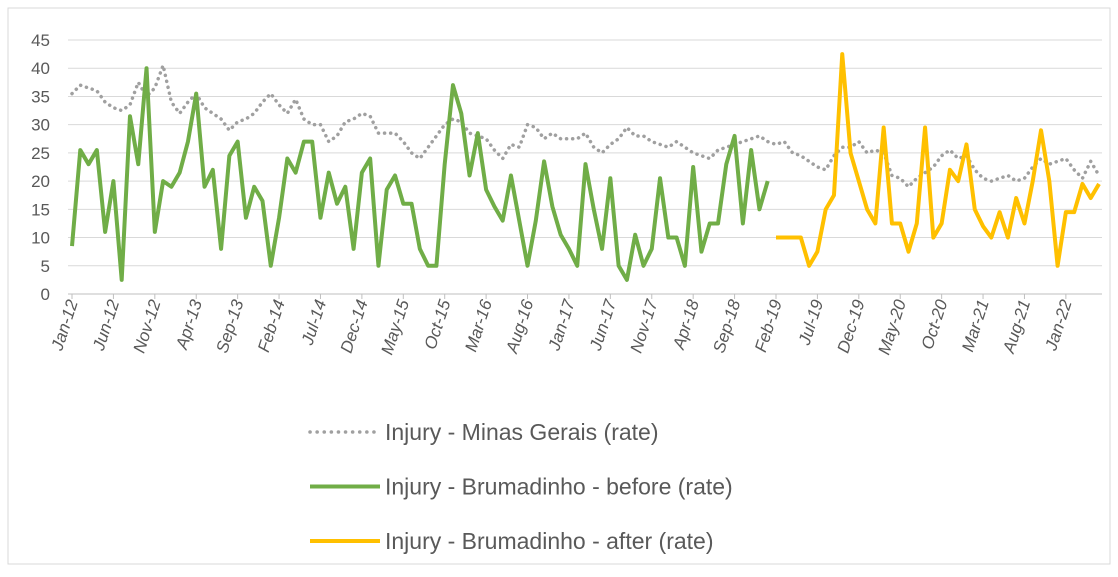 The width and height of the screenshot is (1118, 577). I want to click on y-tick-label: 25, so click(40, 153).